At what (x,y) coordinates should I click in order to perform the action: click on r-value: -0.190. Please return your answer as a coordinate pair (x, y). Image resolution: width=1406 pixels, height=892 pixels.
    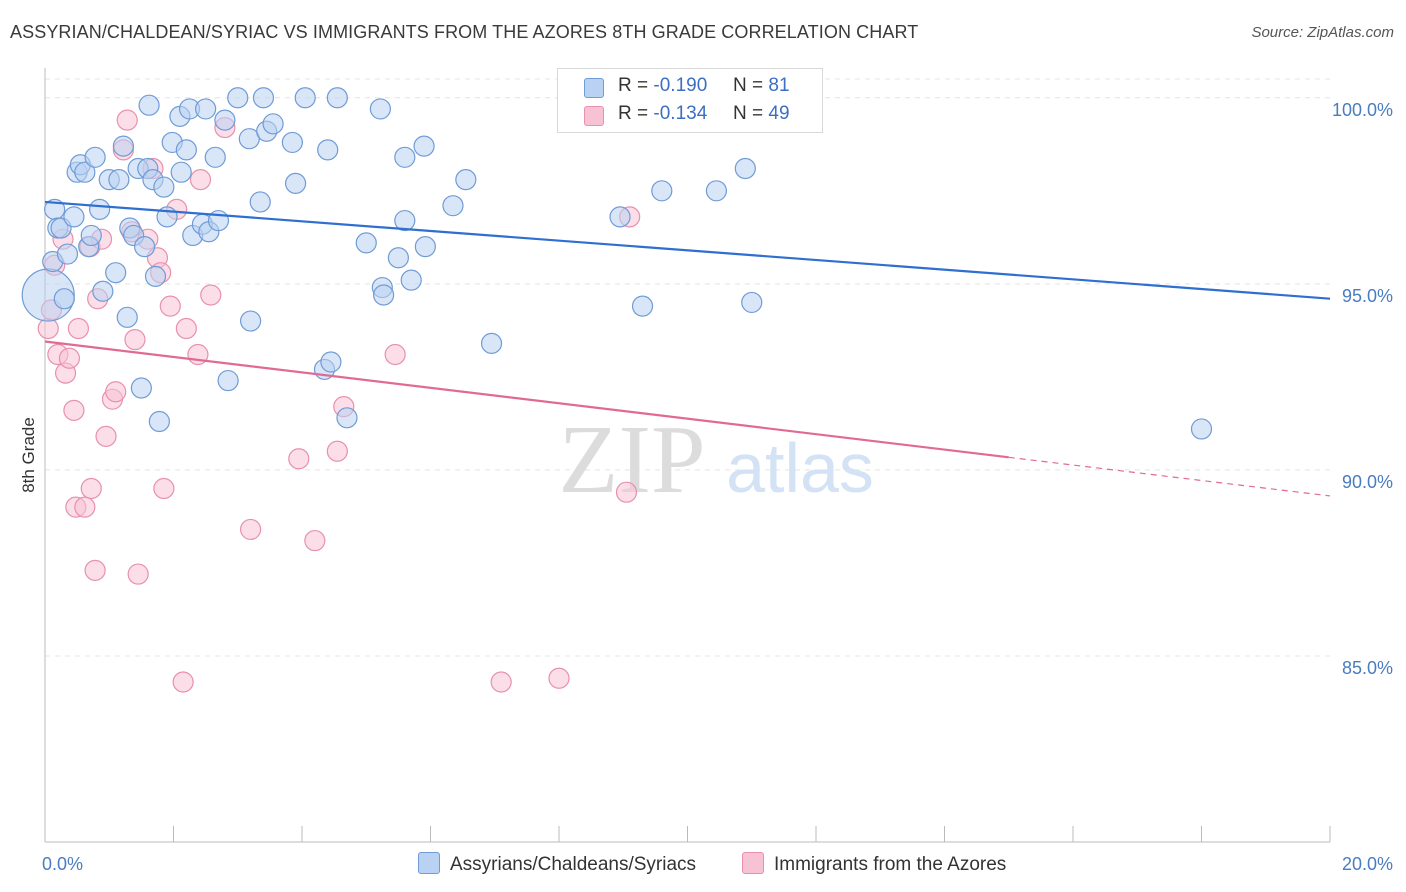
    Looking at the image, I should click on (680, 85).